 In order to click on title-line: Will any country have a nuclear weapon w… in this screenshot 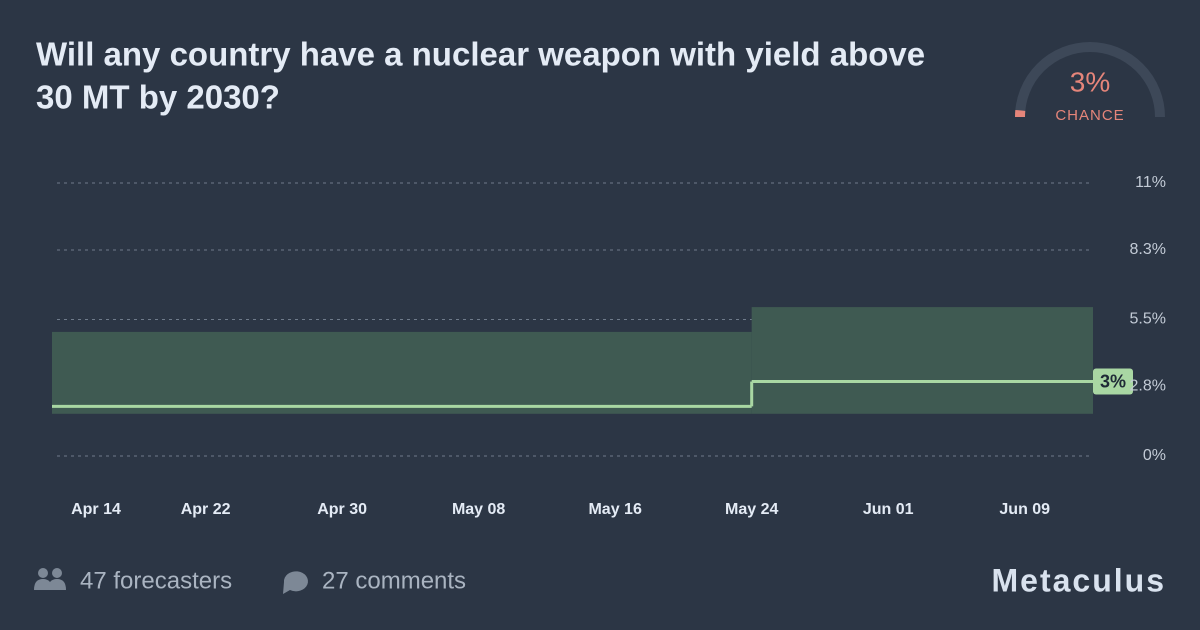, I will do `click(480, 54)`.